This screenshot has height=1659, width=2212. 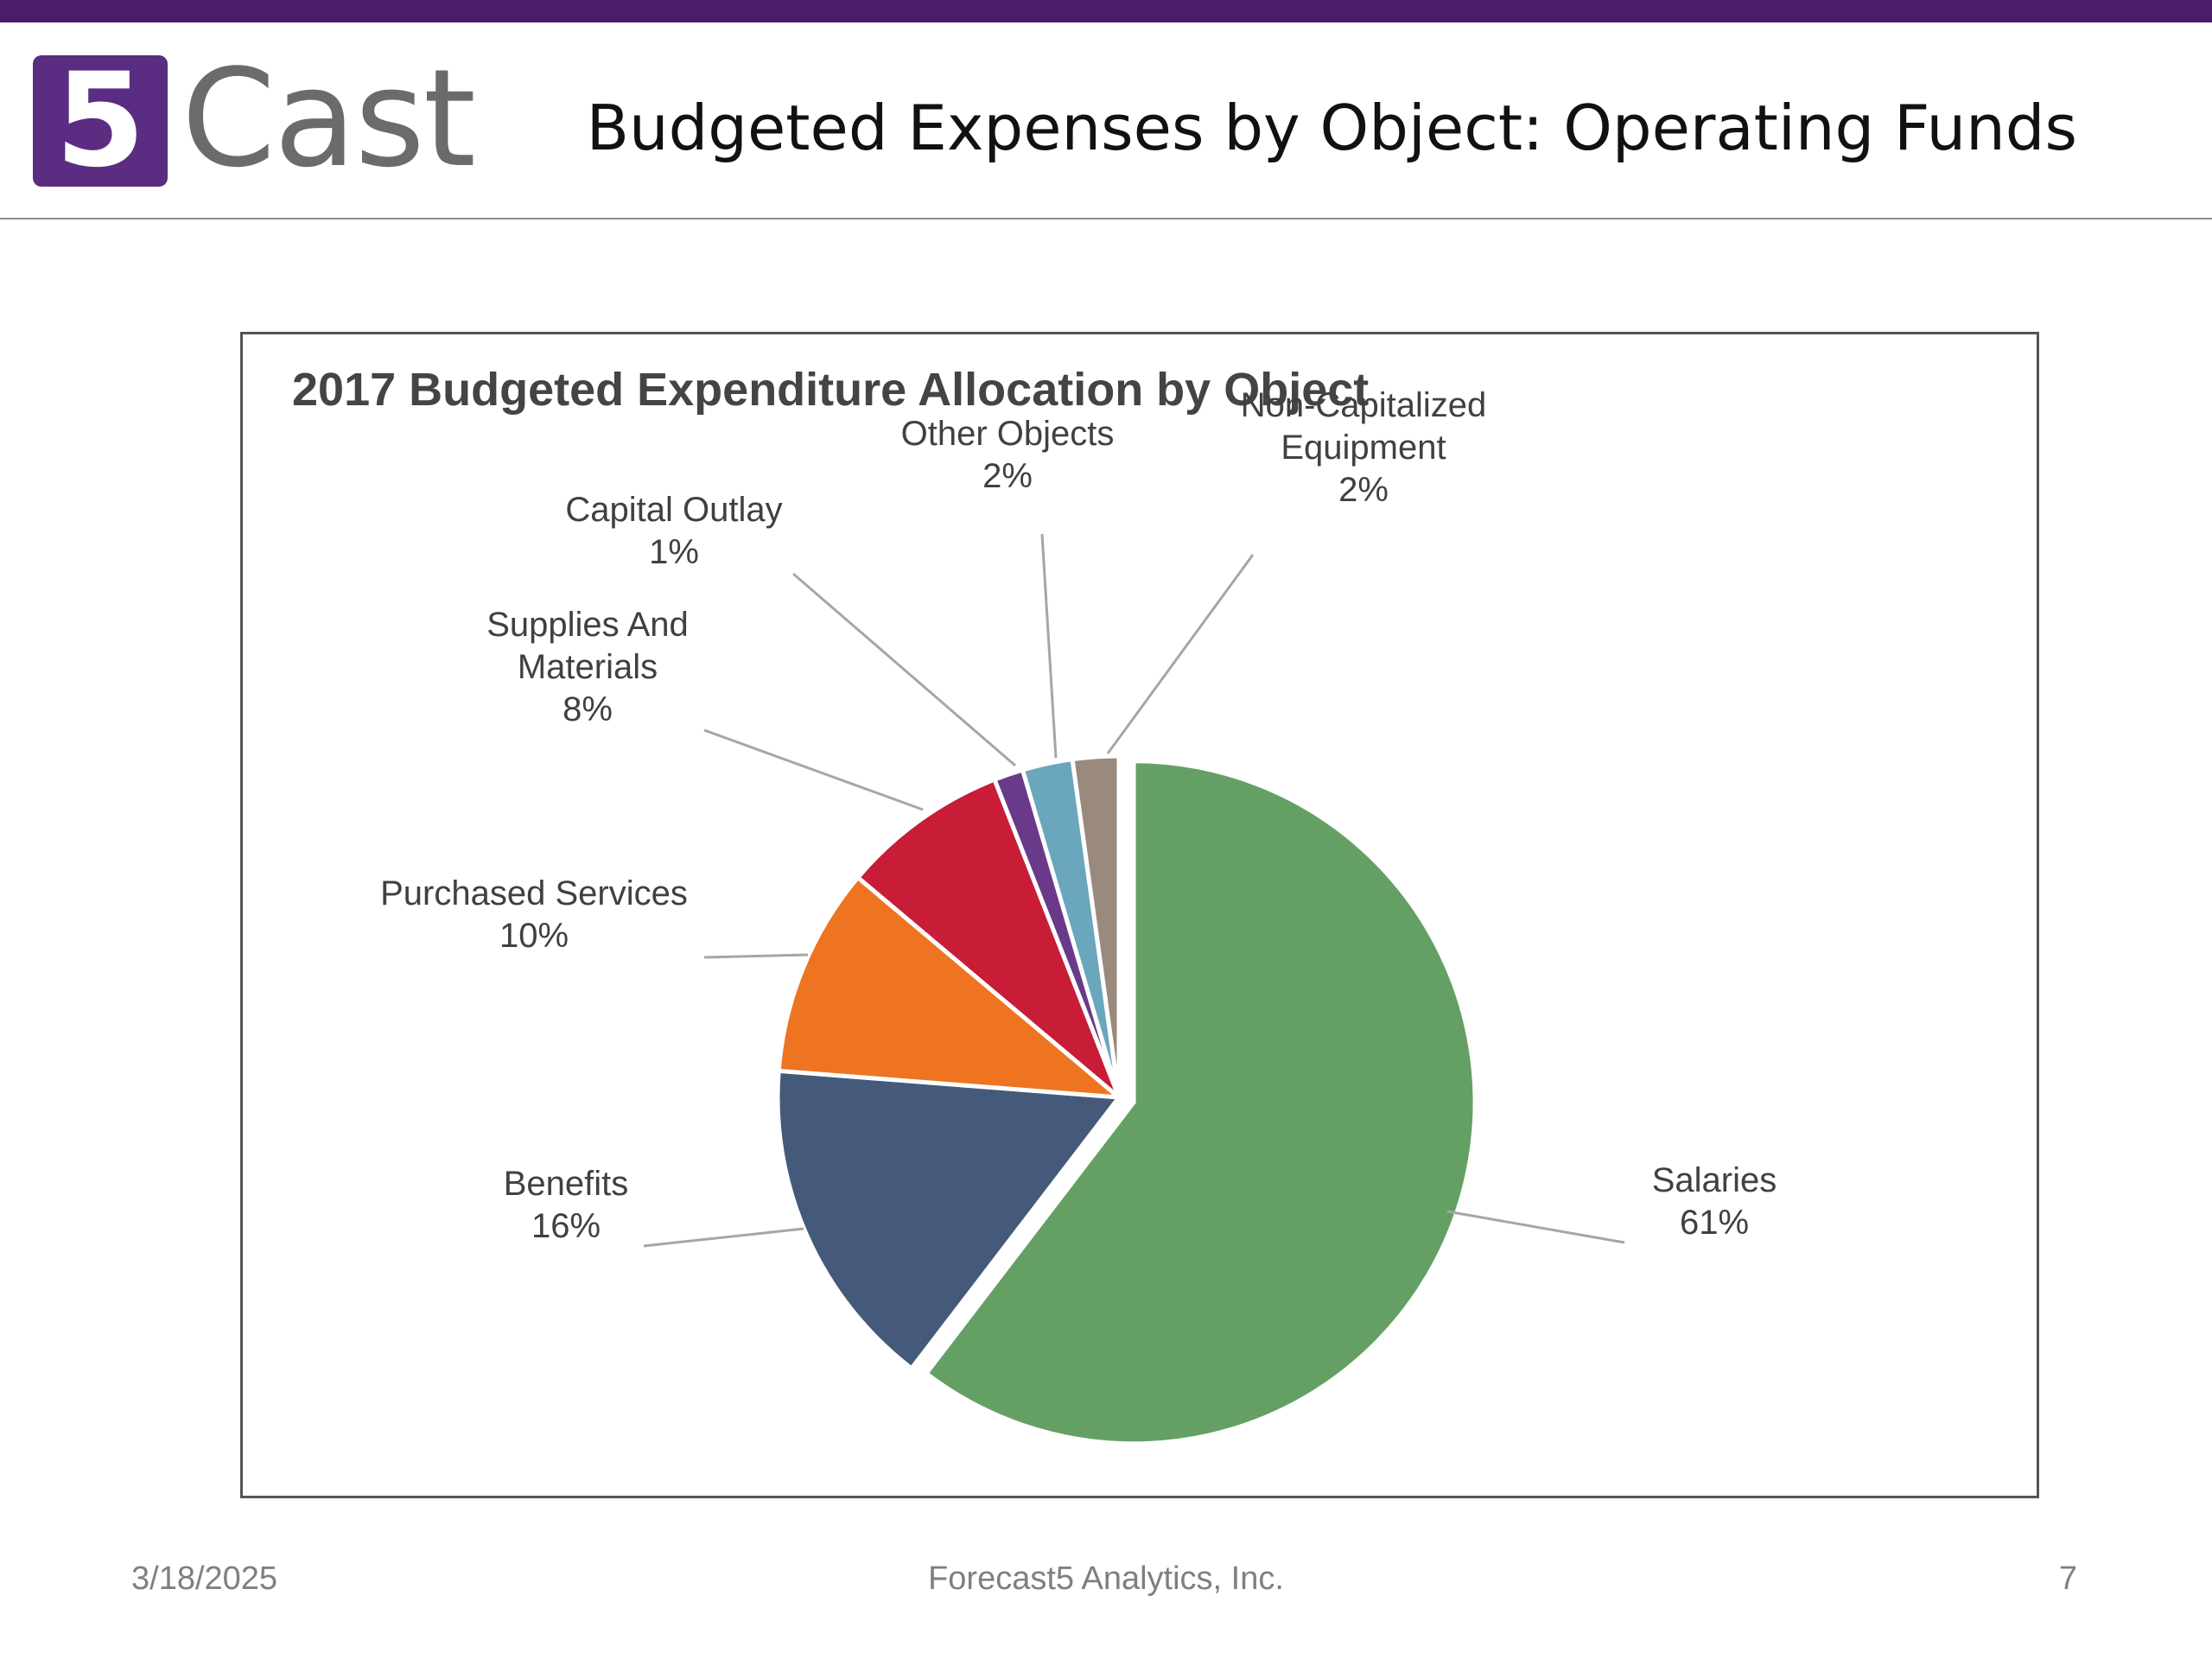 I want to click on slice-name: Non-Capitalized, so click(x=1364, y=405).